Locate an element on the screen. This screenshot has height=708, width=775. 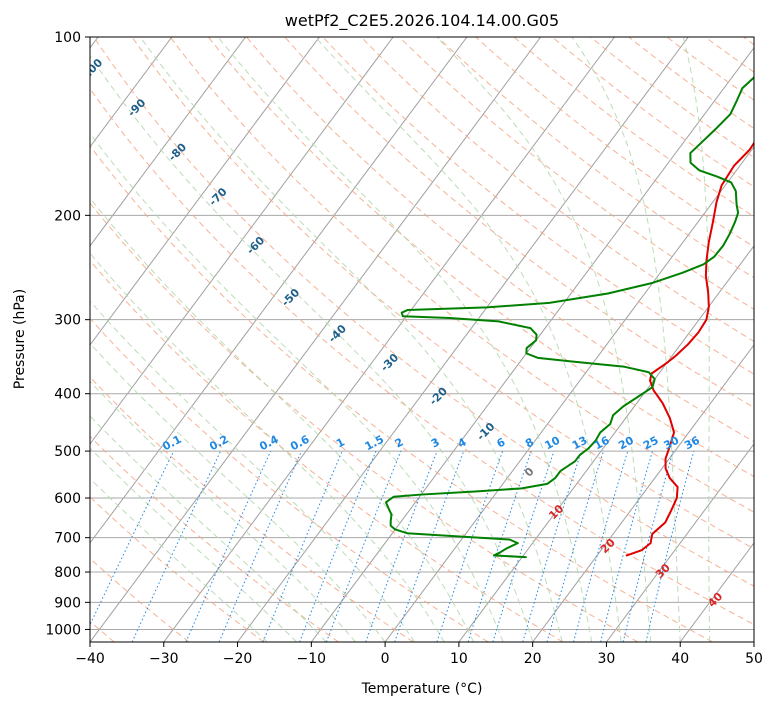
y-tick-label: 800 is located at coordinates (67, 573).